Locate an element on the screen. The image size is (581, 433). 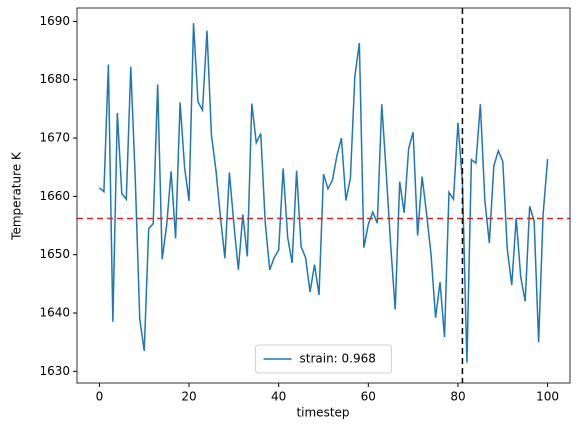
legend-box is located at coordinates (323, 359).